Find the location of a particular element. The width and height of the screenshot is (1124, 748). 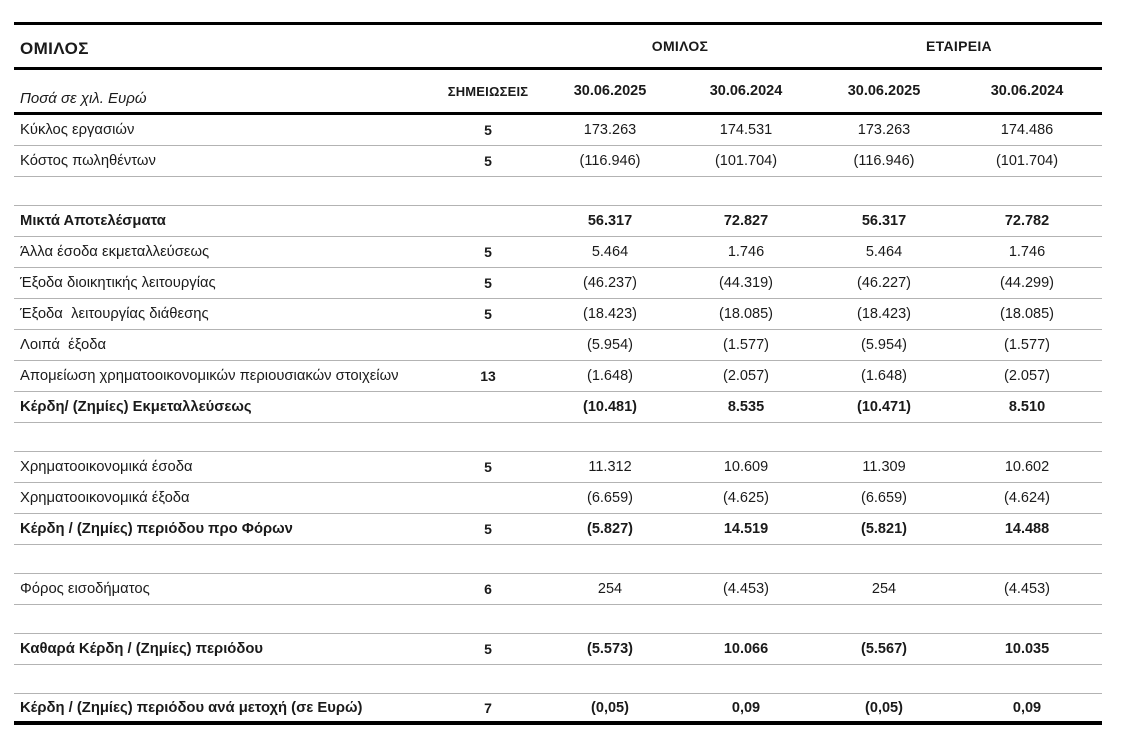

row-value-group-2025: 254 is located at coordinates (610, 589).